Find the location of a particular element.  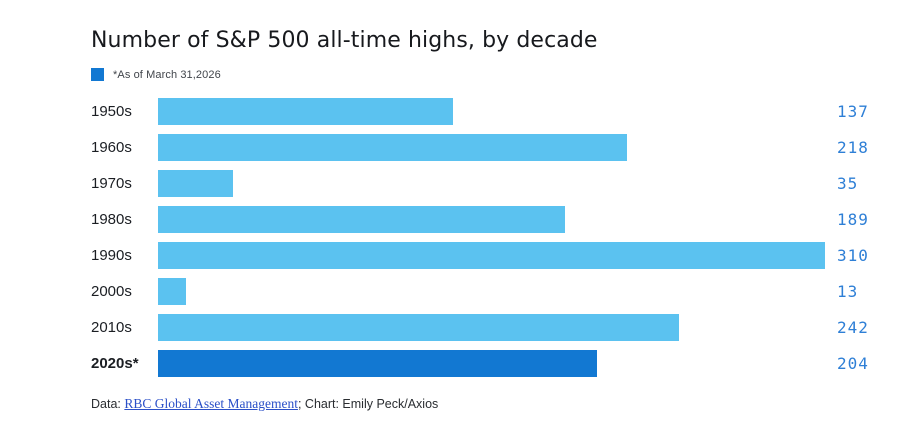

chart-row-2020s: 2020s* 204 is located at coordinates (482, 363).